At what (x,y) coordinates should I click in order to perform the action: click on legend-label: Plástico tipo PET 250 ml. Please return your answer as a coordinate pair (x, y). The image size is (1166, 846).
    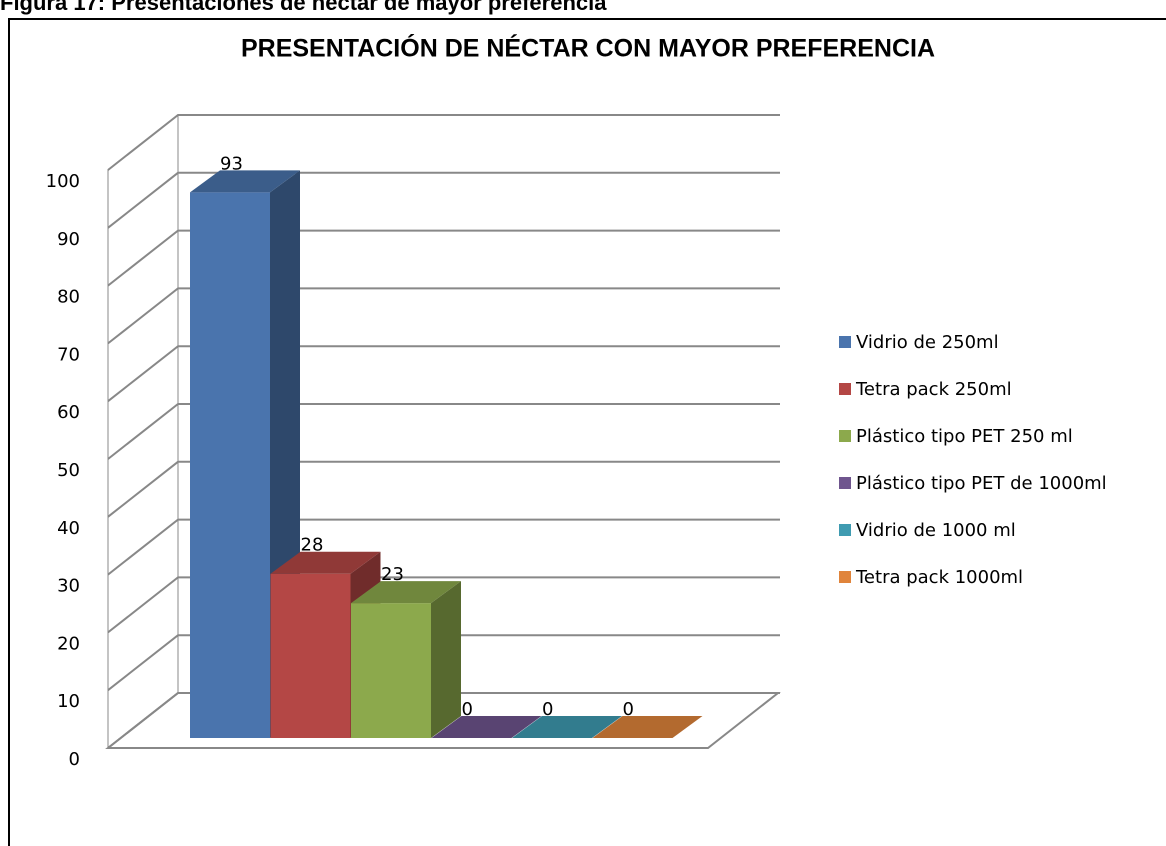
    Looking at the image, I should click on (964, 436).